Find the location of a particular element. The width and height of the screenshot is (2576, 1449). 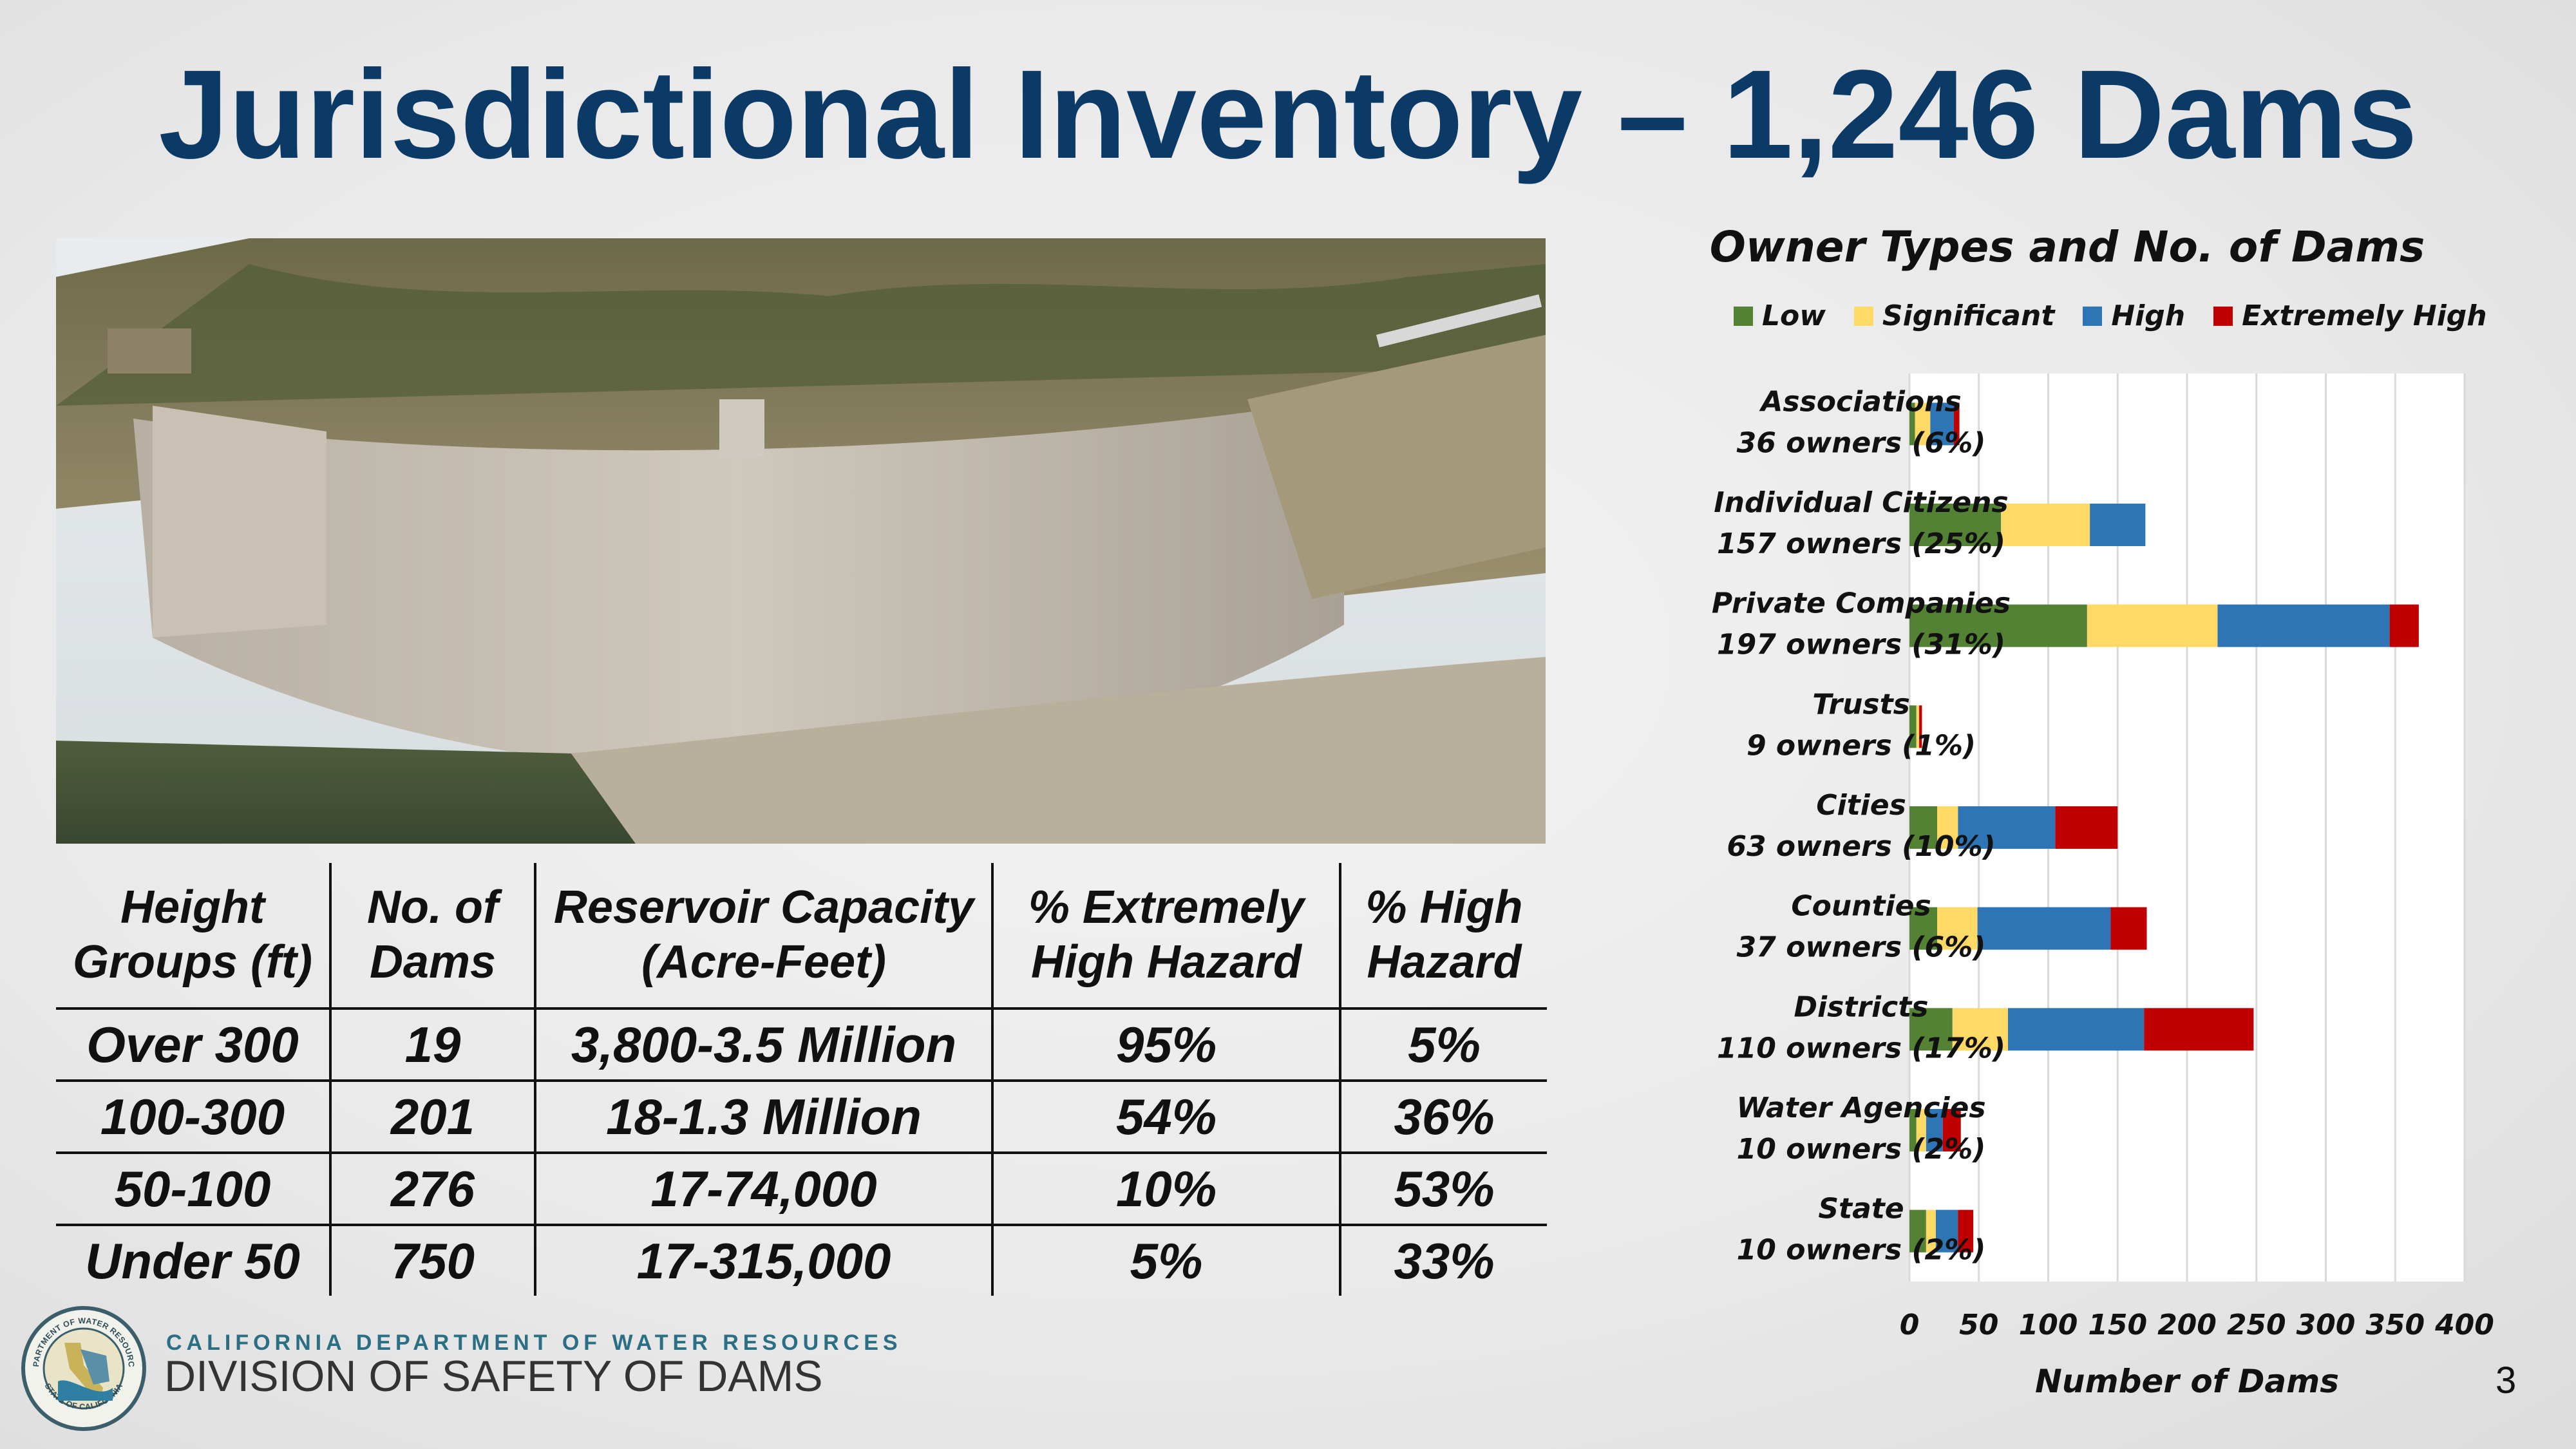

table-row: Over 300 19 3,800-3.5 Million 95% 5% is located at coordinates (802, 1045).